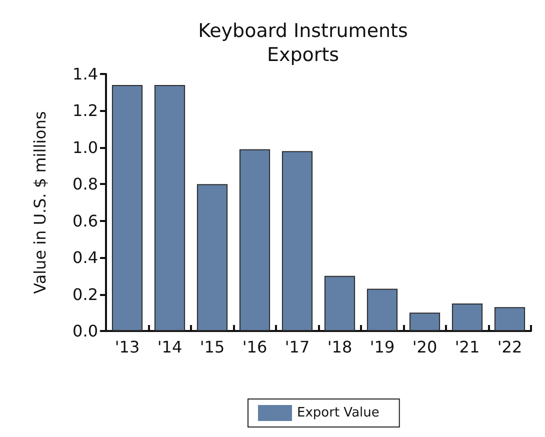  What do you see at coordinates (509, 347) in the screenshot?
I see `x-tick-label: '22` at bounding box center [509, 347].